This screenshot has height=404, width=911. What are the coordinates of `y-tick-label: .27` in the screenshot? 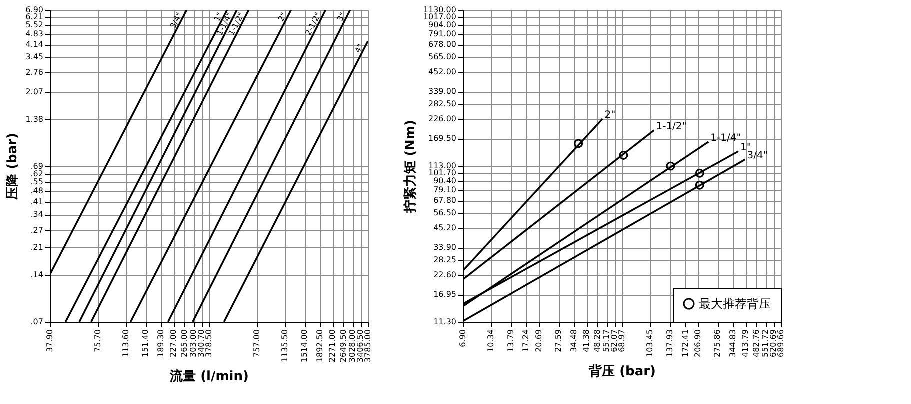 It's located at (37, 230).